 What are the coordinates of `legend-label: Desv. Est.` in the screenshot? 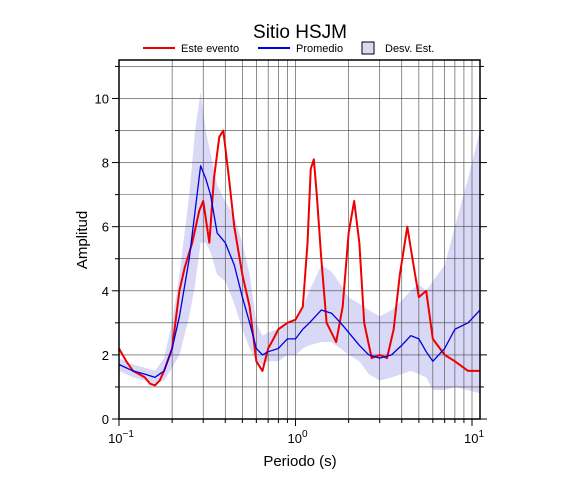 It's located at (409, 49).